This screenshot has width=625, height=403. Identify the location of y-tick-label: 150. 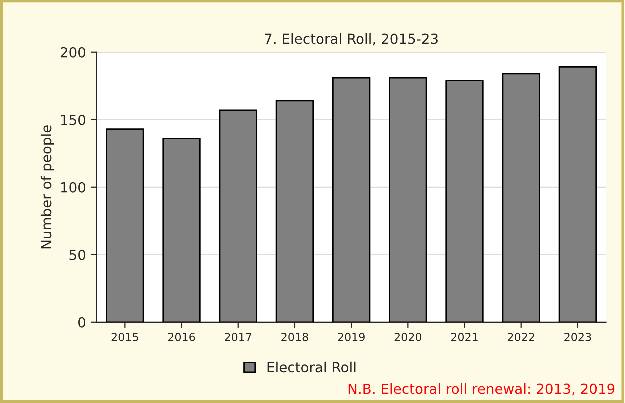
(73, 120).